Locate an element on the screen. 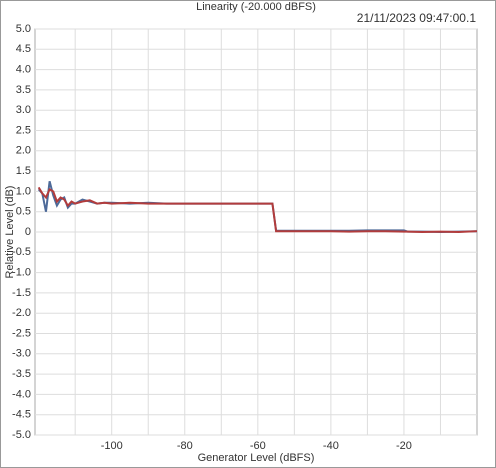 The height and width of the screenshot is (468, 496). y-tick-label: 2.5 is located at coordinates (23, 130).